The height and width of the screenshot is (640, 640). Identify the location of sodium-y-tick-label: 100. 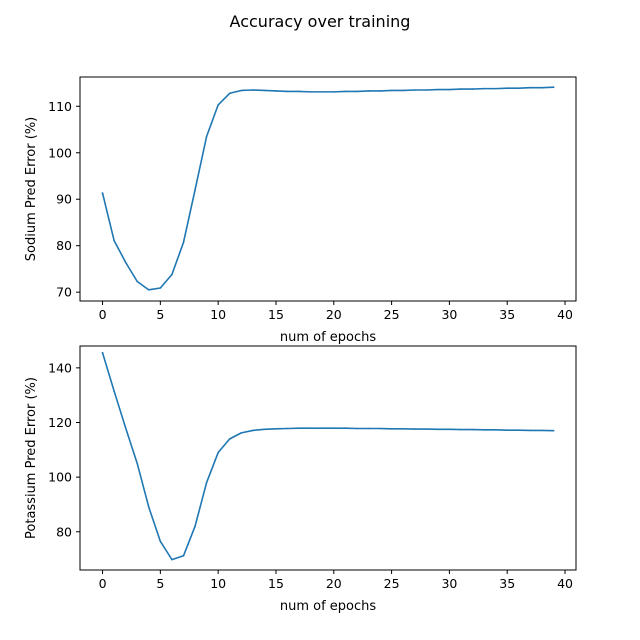
(60, 152).